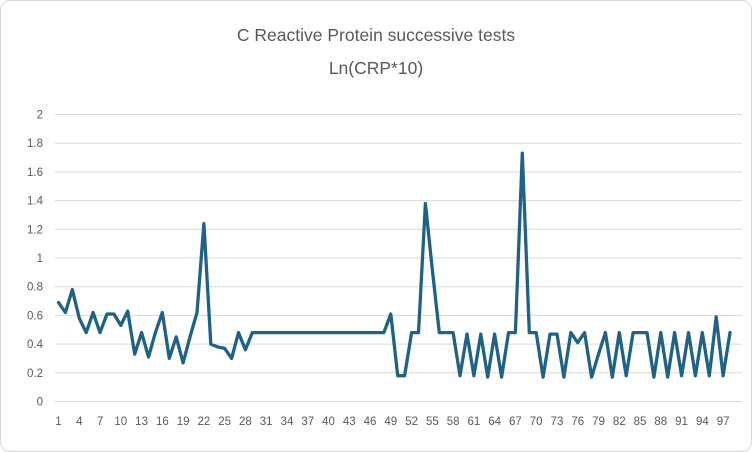  I want to click on y-axis-tick-label: 0.2, so click(35, 374).